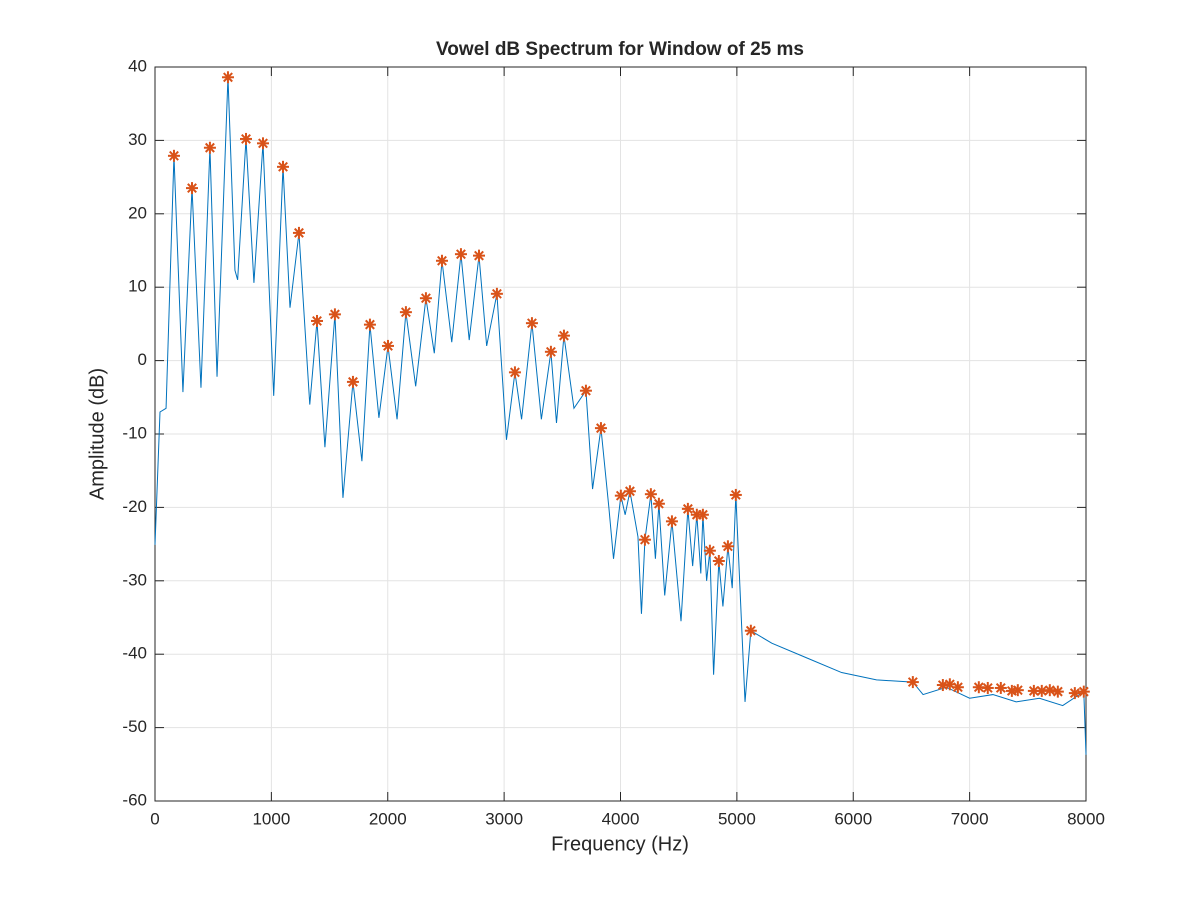 This screenshot has height=905, width=1200. Describe the element at coordinates (134, 432) in the screenshot. I see `y-tick-label: -10` at that location.